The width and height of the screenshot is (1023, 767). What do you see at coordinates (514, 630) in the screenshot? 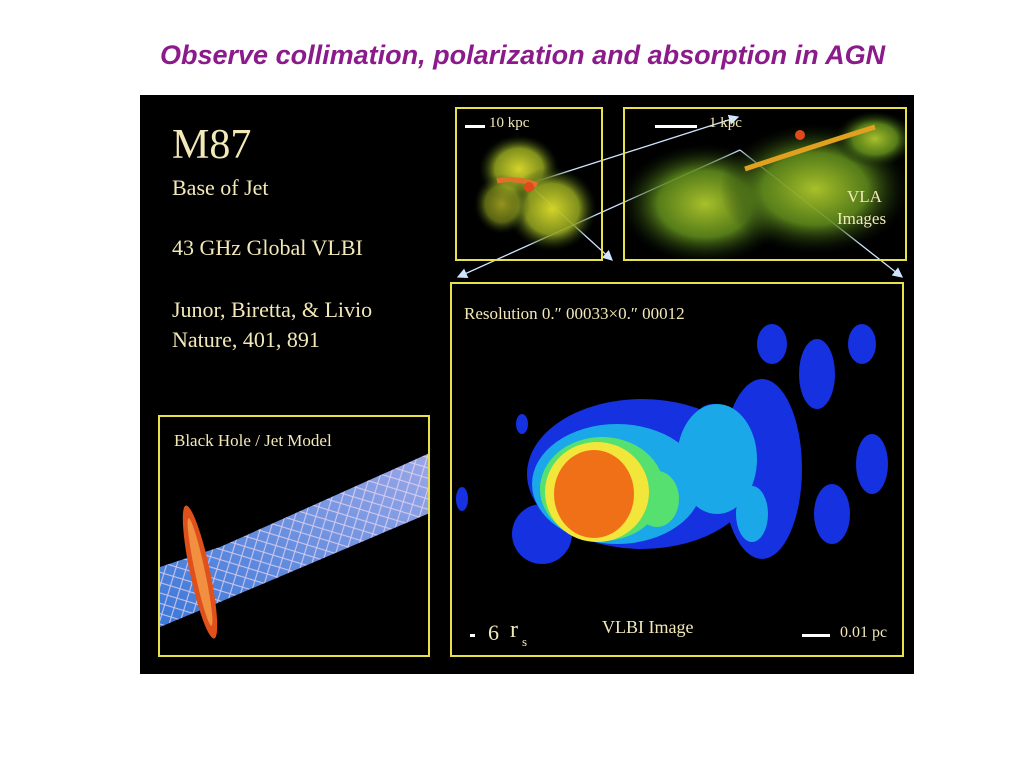
I see `rs-symbol: r` at bounding box center [514, 630].